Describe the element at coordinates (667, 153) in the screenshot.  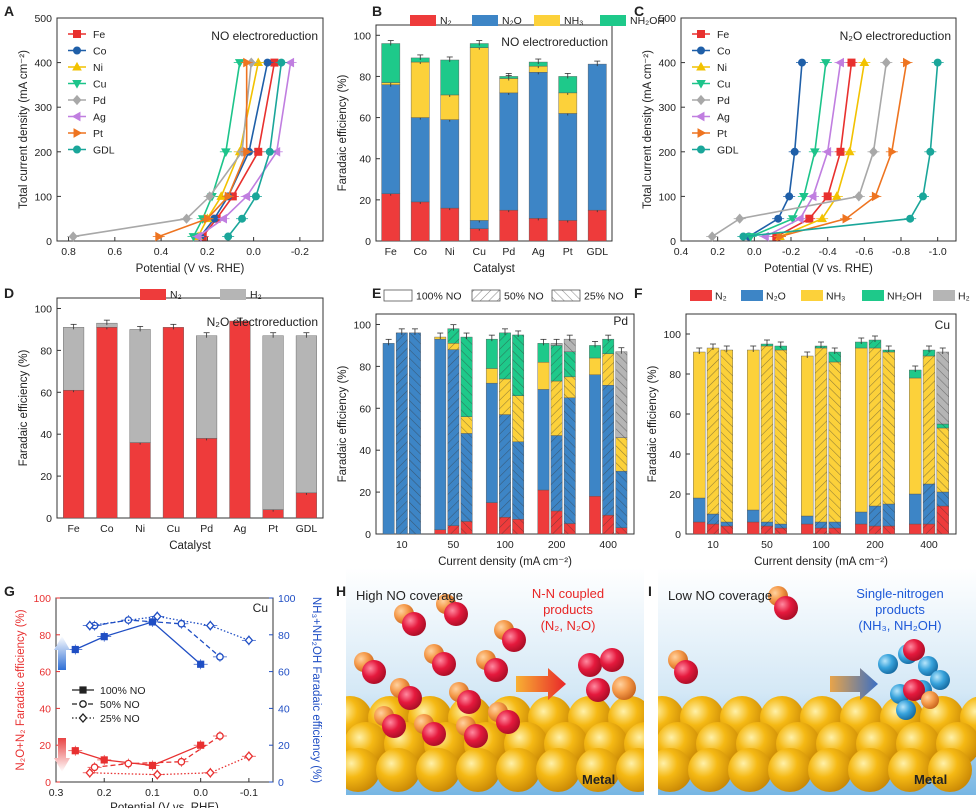
I see `y-tick-label: 200` at that location.